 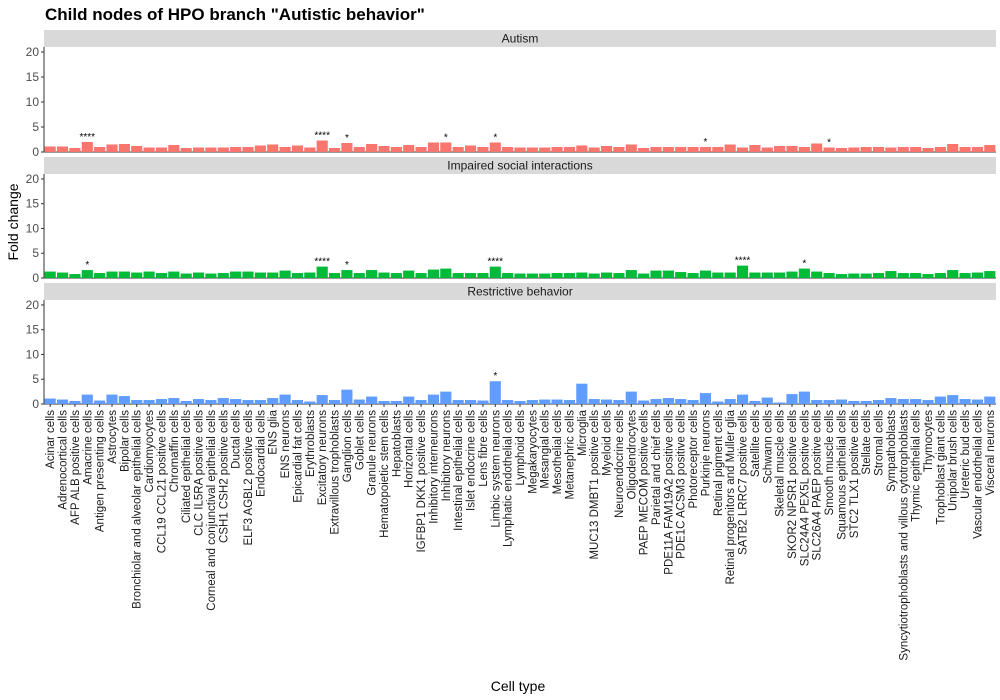 I want to click on x-tick-label: Acinar cells, so click(x=51, y=439).